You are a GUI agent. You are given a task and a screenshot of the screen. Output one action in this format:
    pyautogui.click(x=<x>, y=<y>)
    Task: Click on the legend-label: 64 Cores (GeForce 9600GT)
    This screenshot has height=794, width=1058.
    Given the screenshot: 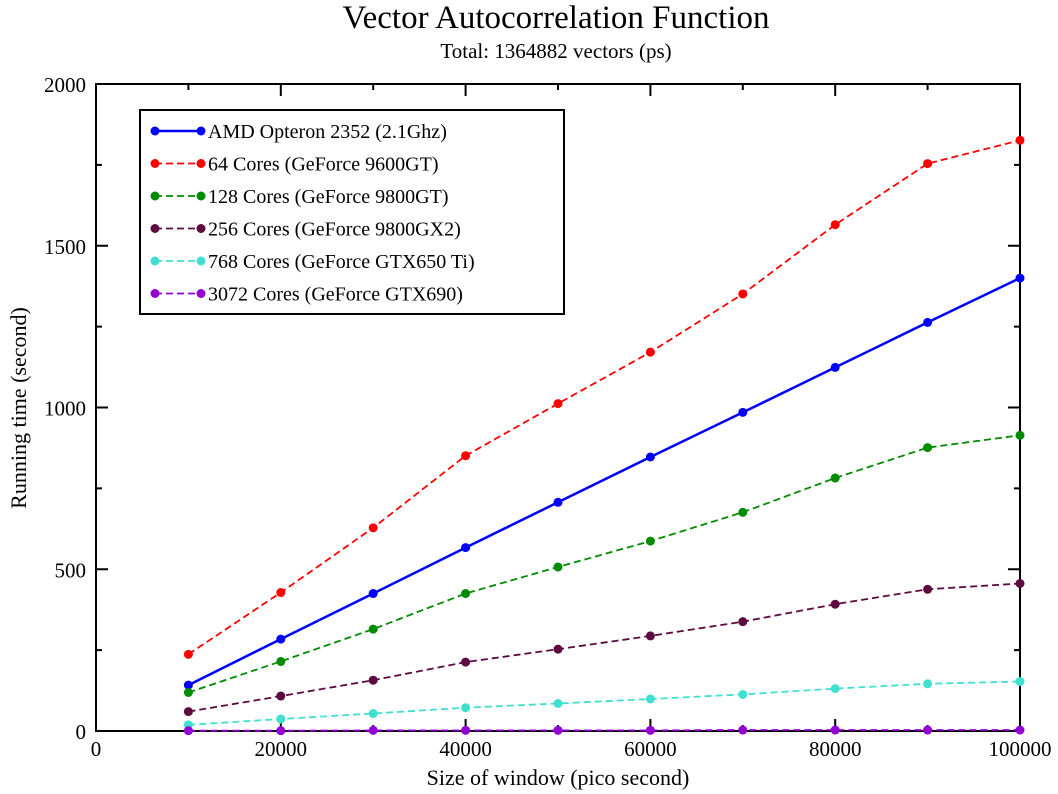 What is the action you would take?
    pyautogui.click(x=323, y=165)
    